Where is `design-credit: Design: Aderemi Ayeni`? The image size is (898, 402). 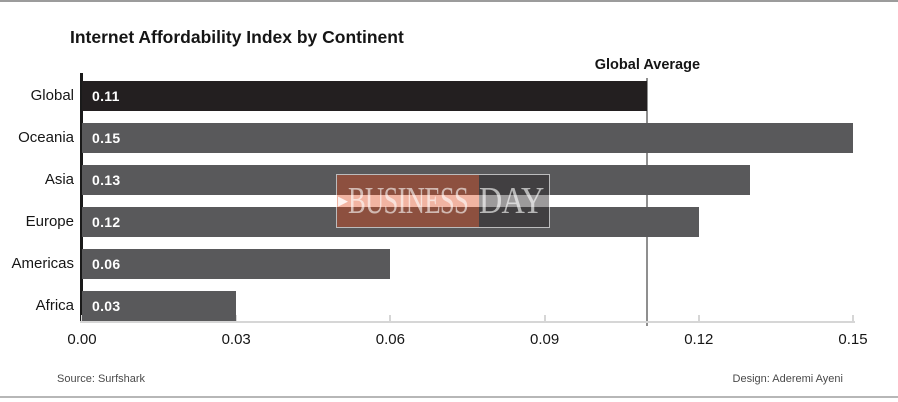 design-credit: Design: Aderemi Ayeni is located at coordinates (787, 379).